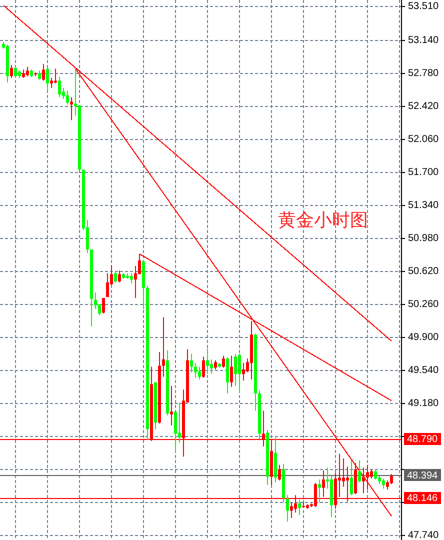  I want to click on ref-line-label: 48.394, so click(422, 476).